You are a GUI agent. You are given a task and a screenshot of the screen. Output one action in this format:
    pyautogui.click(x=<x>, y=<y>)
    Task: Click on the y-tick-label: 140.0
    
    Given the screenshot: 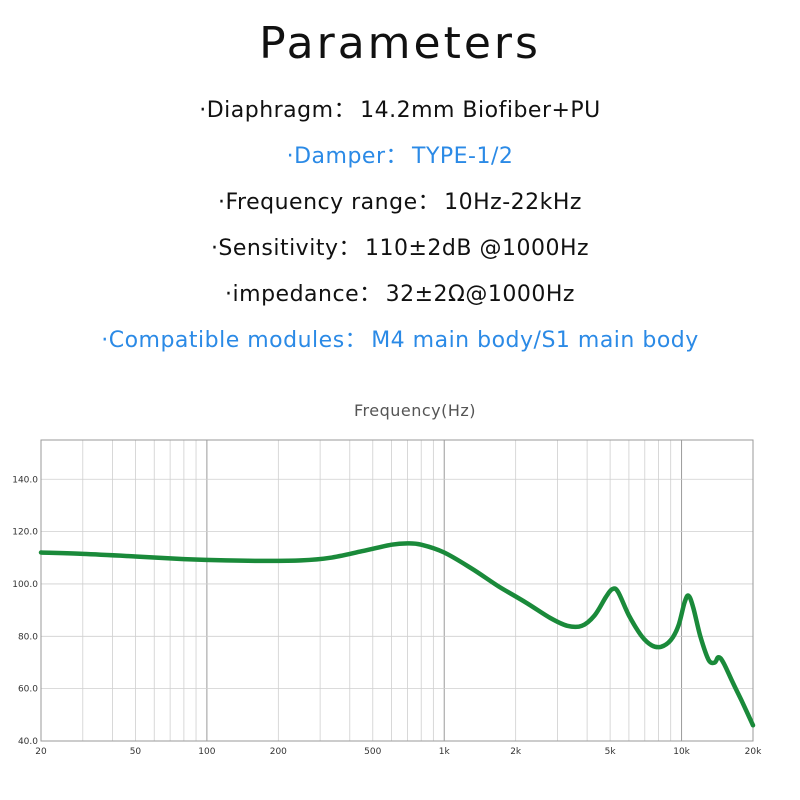 What is the action you would take?
    pyautogui.click(x=25, y=480)
    